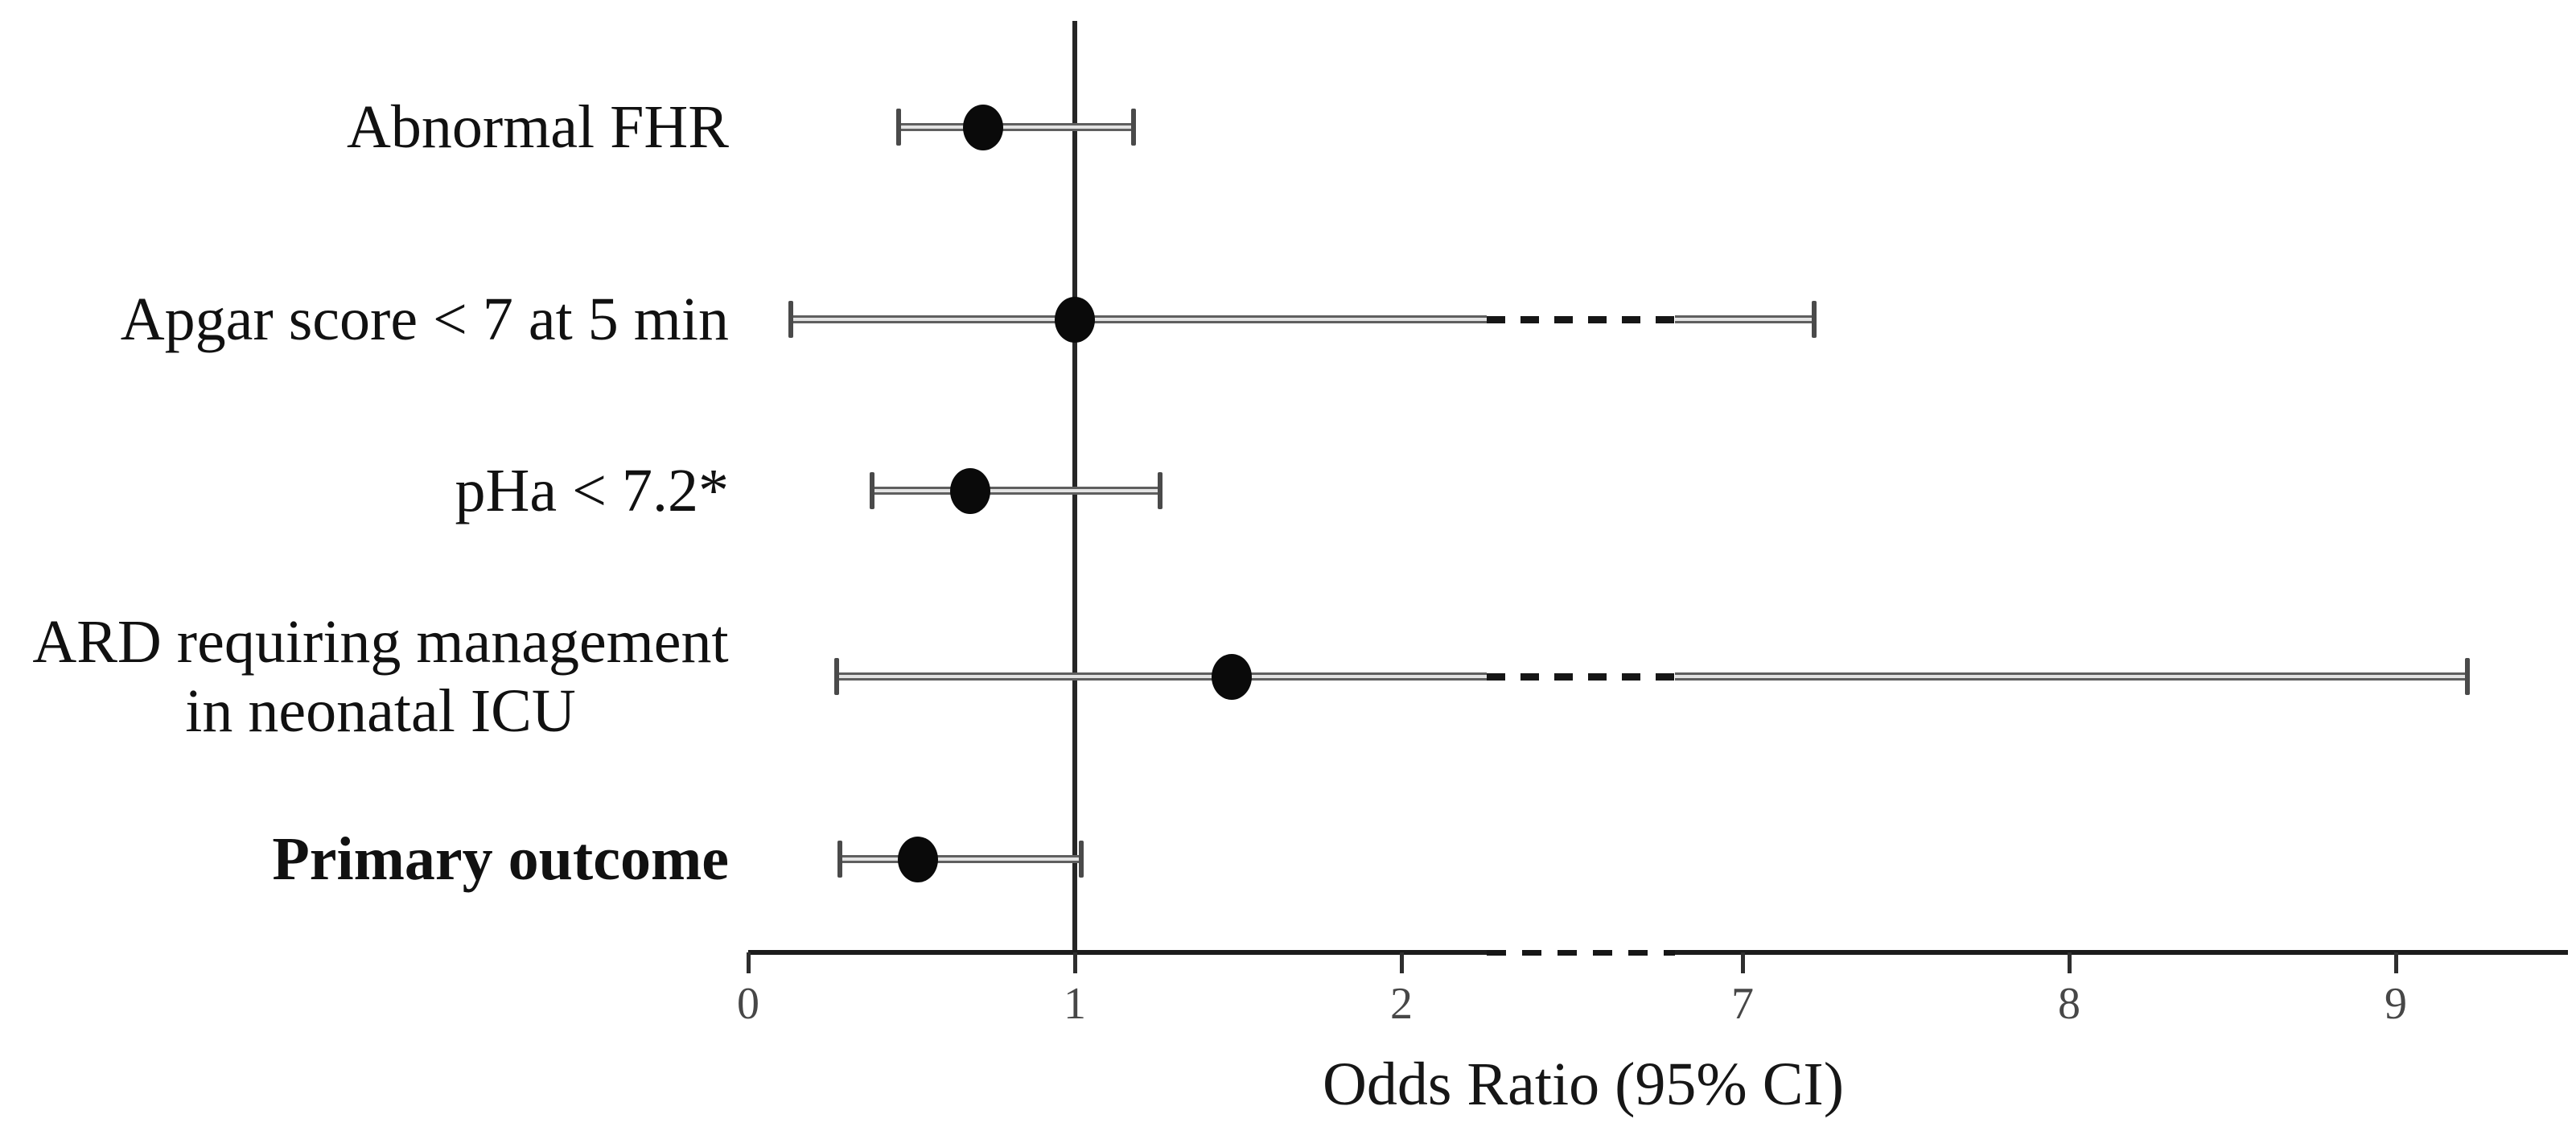 The height and width of the screenshot is (1135, 2576). Describe the element at coordinates (1401, 1004) in the screenshot. I see `x-tick-label: 2` at that location.